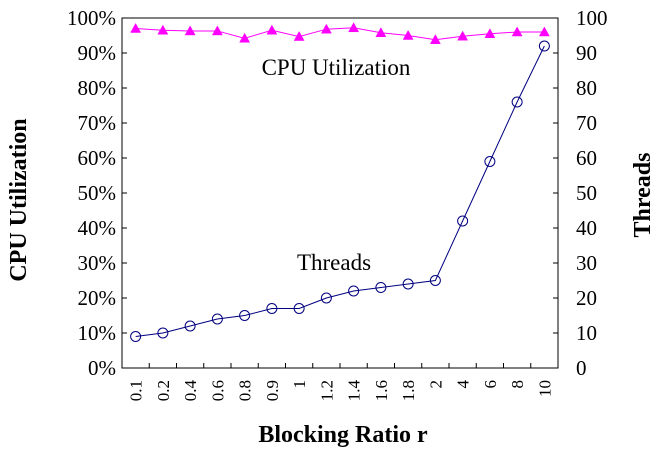 This screenshot has width=666, height=458. What do you see at coordinates (190, 391) in the screenshot?
I see `x-tick-label: 0.4` at bounding box center [190, 391].